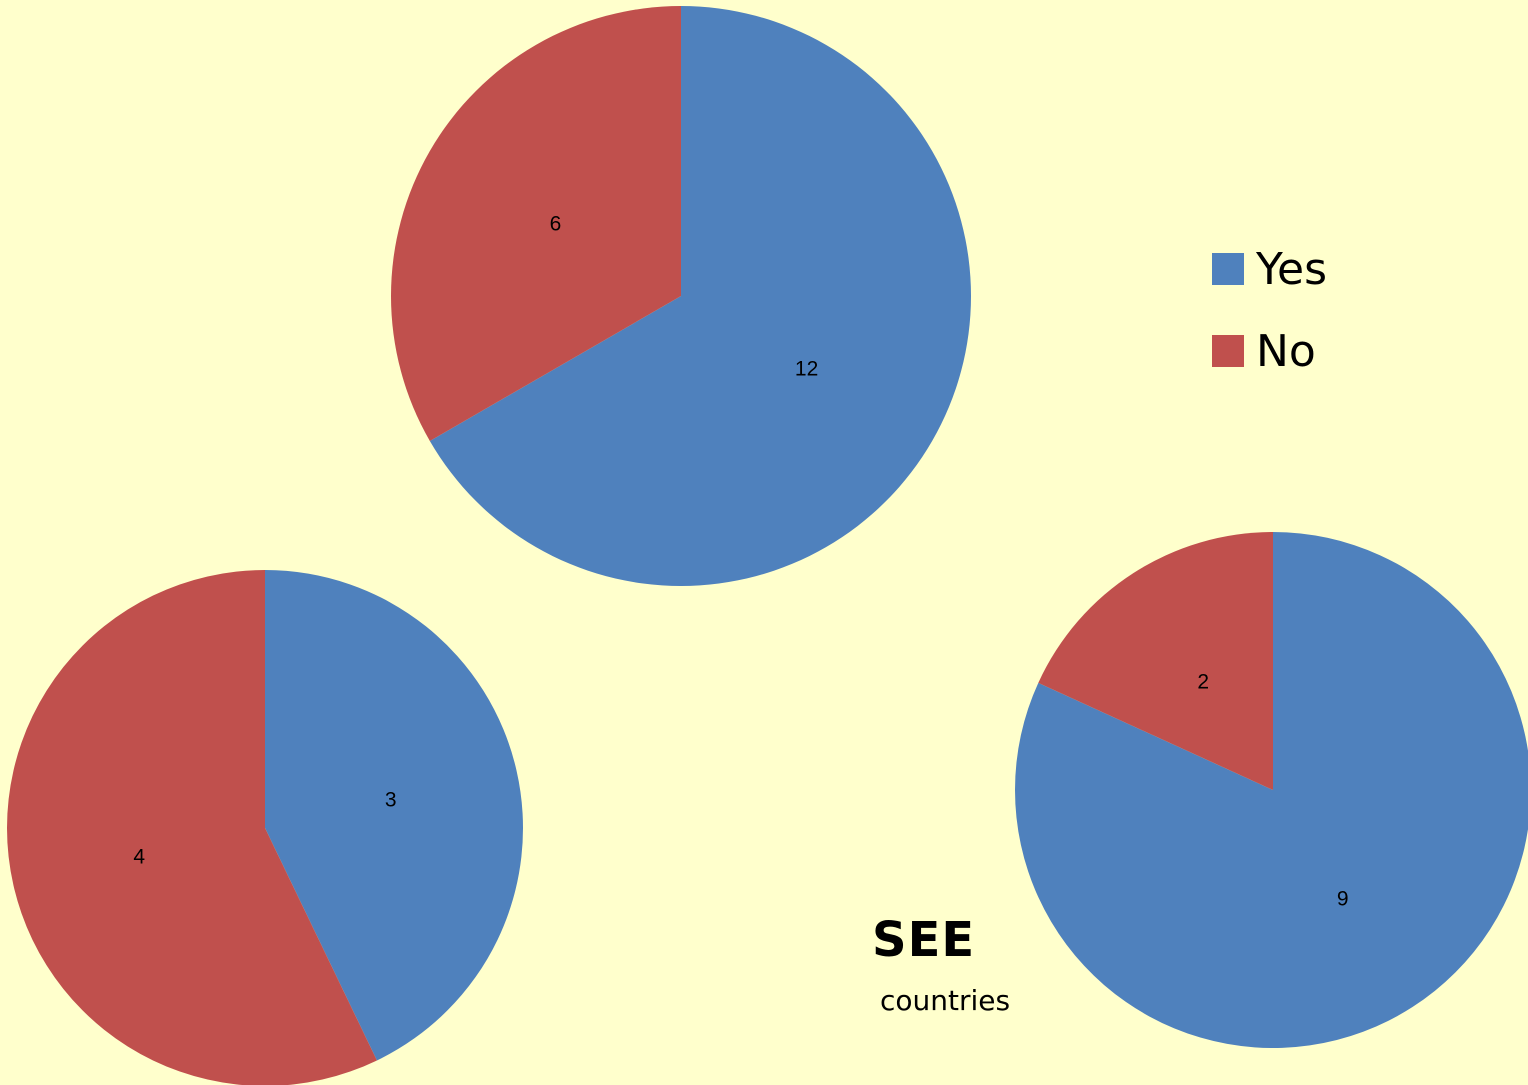  What do you see at coordinates (1203, 681) in the screenshot?
I see `pie-right-label-no: 2` at bounding box center [1203, 681].